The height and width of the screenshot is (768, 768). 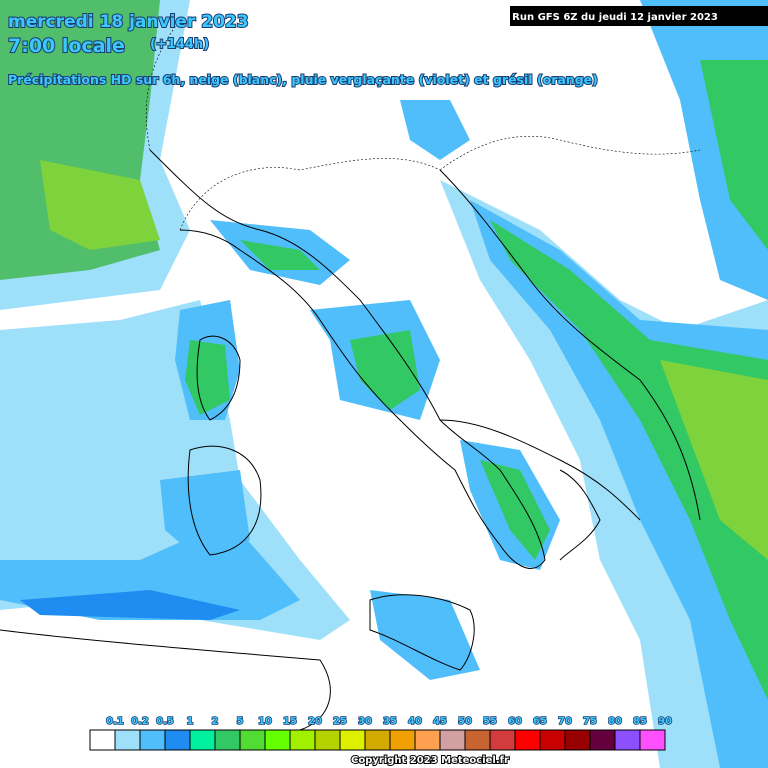 What do you see at coordinates (590, 721) in the screenshot?
I see `legend-label: 75` at bounding box center [590, 721].